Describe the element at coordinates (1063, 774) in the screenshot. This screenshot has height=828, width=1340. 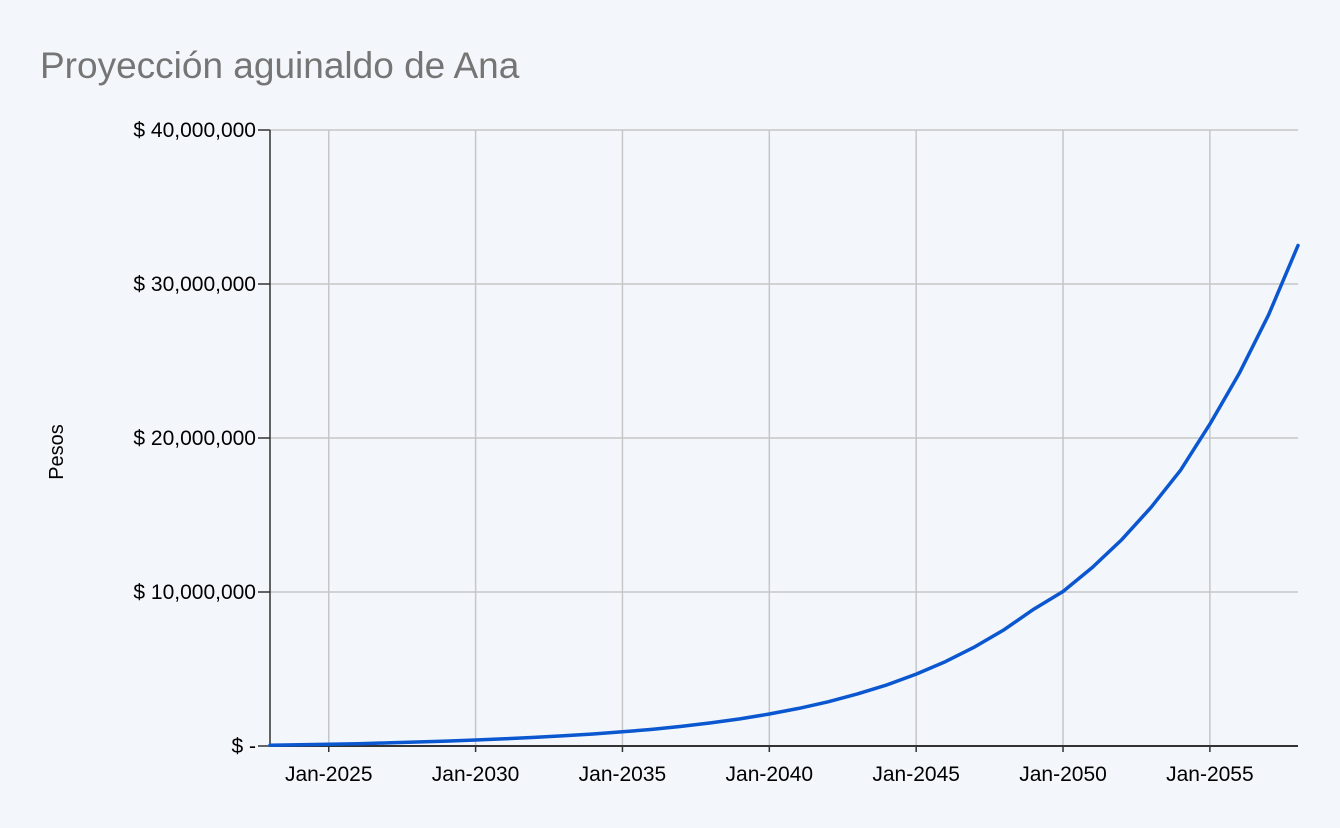
I see `x-tick-label: Jan-2050` at that location.